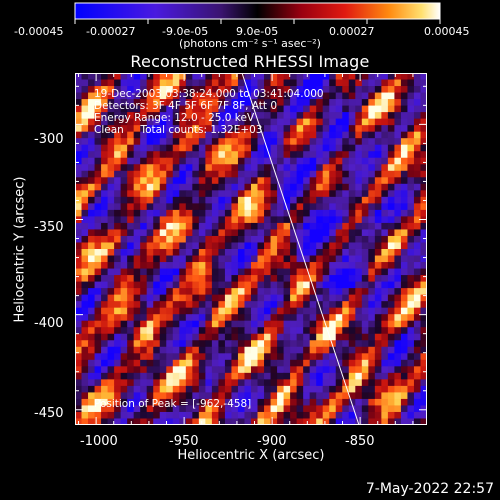 The width and height of the screenshot is (500, 500). I want to click on annotation-time-range: 19-Dec-2003 03:38:24.000 to 03:41:04.000, so click(209, 94).